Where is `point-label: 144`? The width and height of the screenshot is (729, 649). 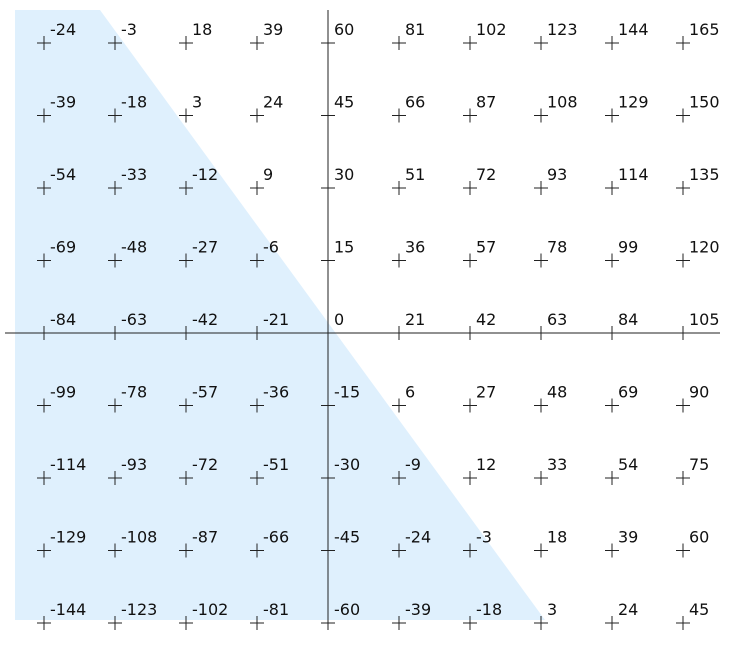 point-label: 144 is located at coordinates (633, 29).